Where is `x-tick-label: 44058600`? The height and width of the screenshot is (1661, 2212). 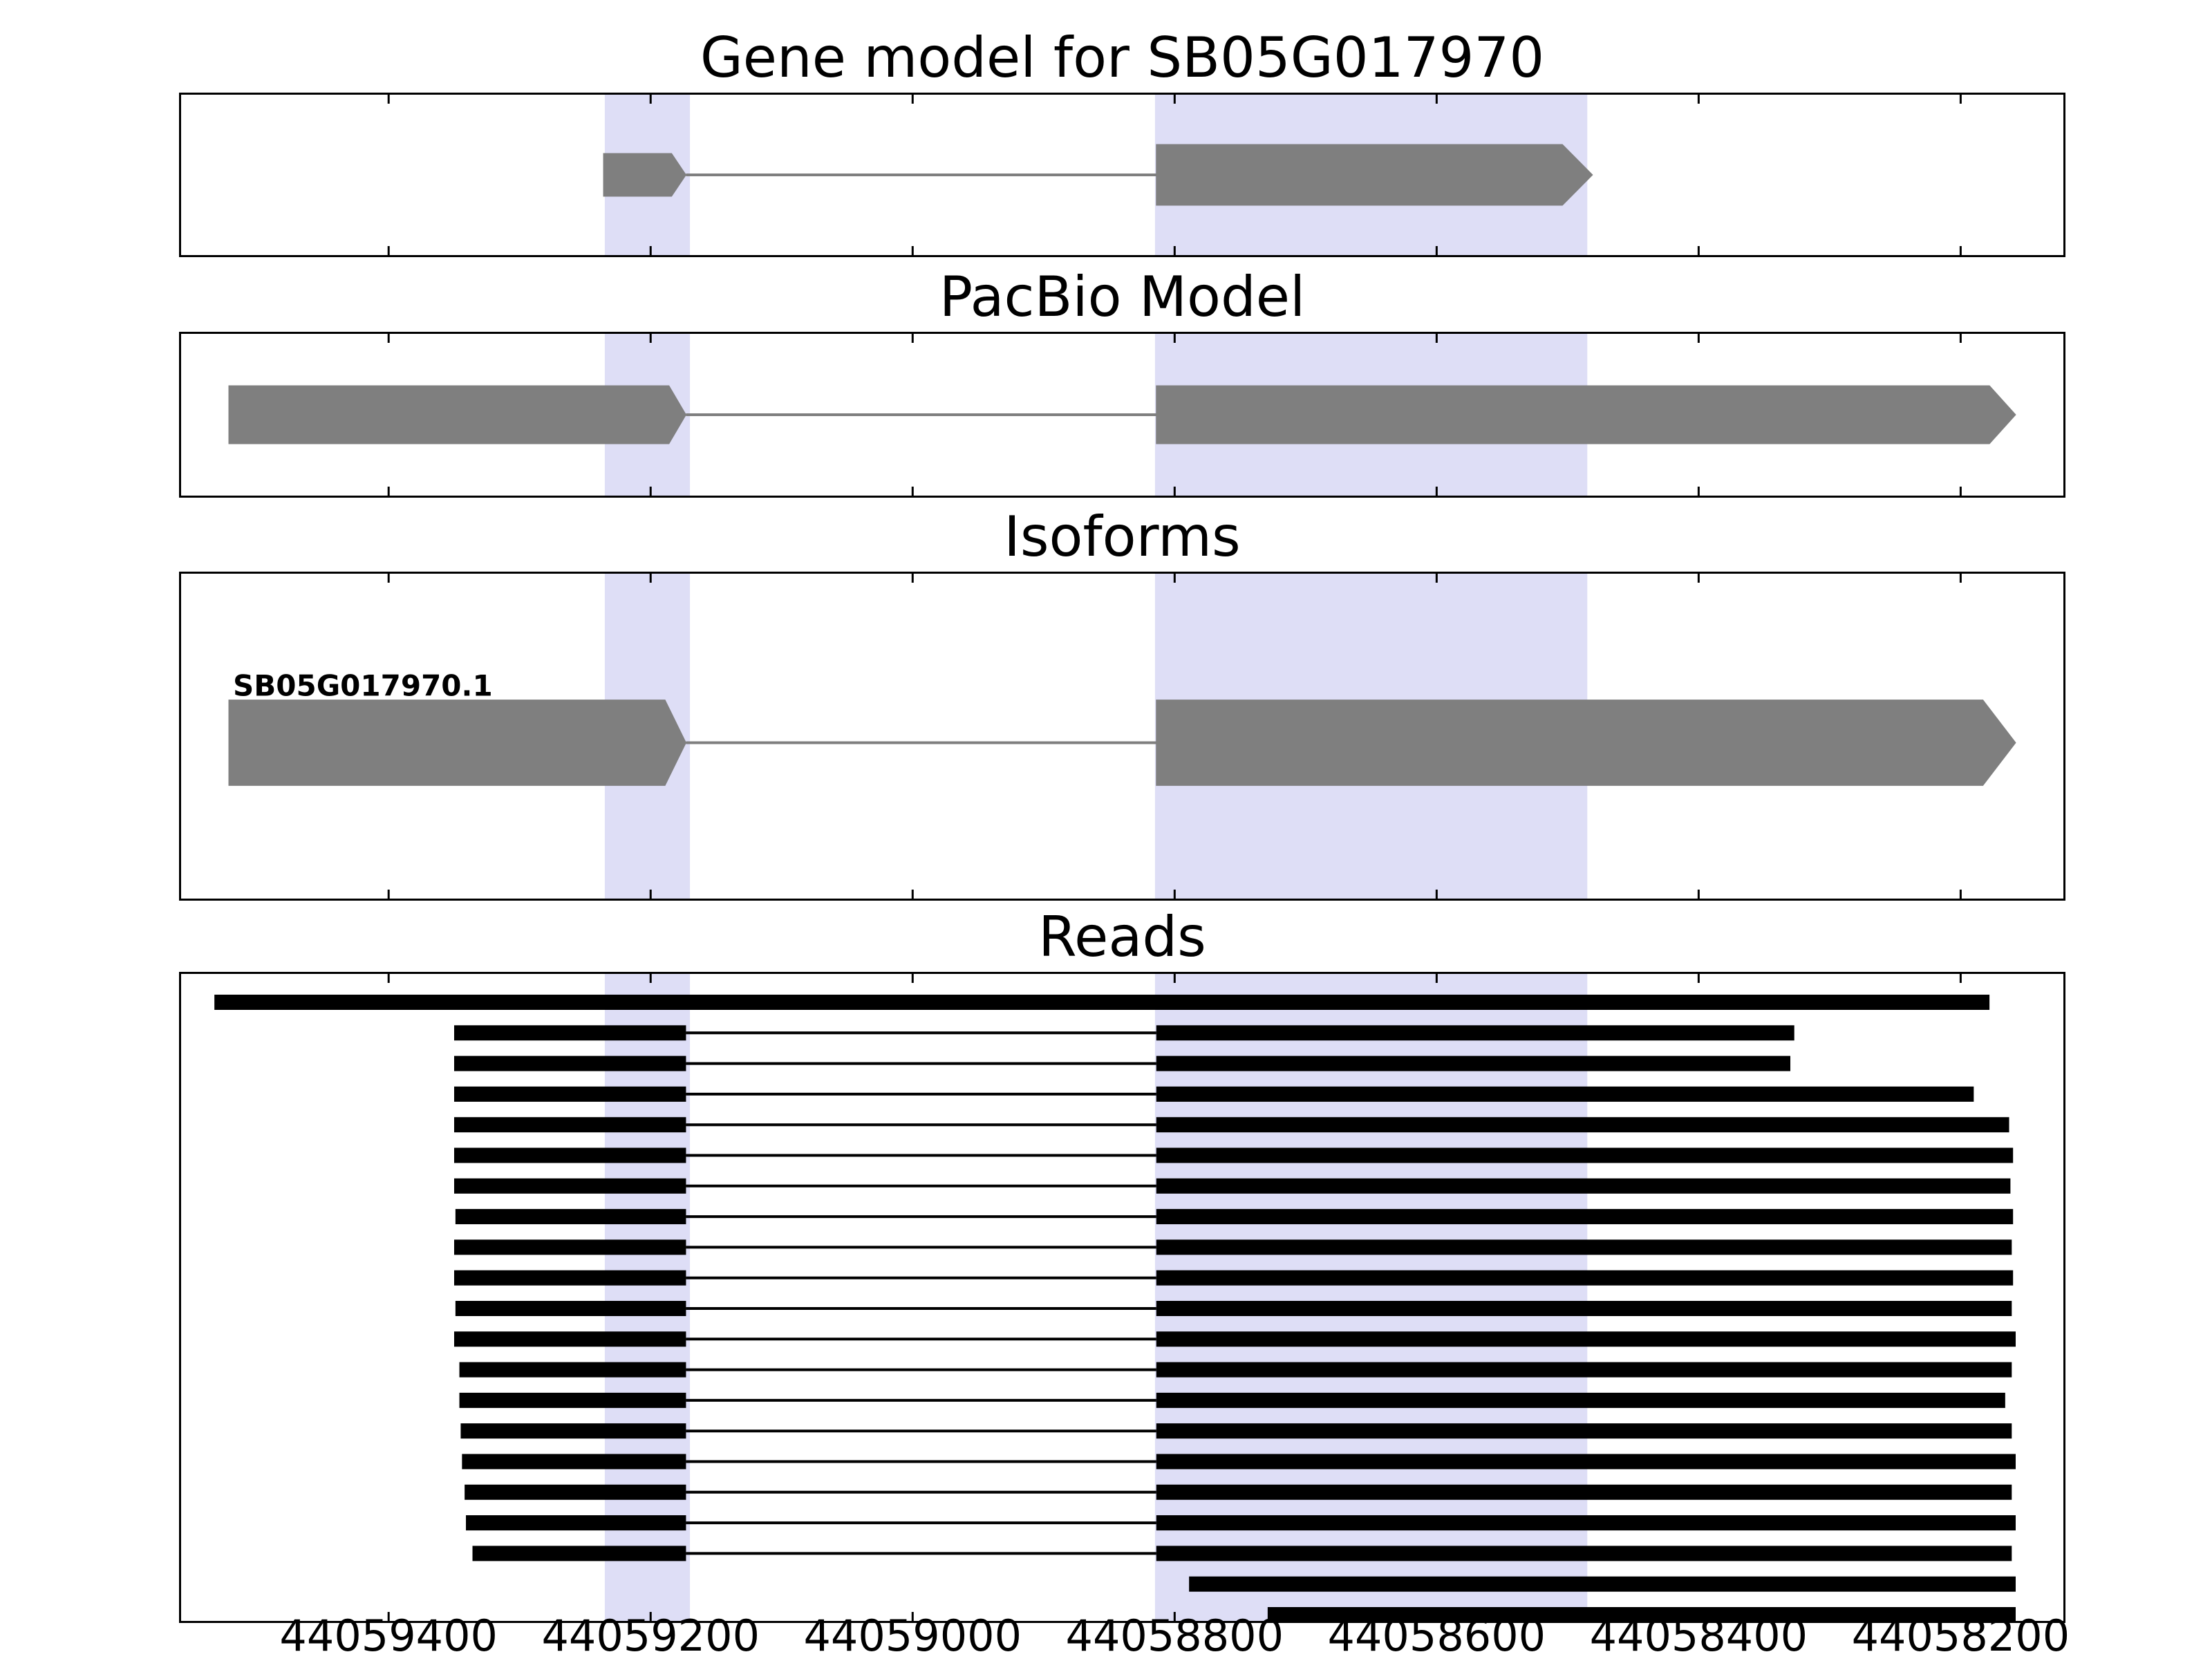 x-tick-label: 44058600 is located at coordinates (1436, 1636).